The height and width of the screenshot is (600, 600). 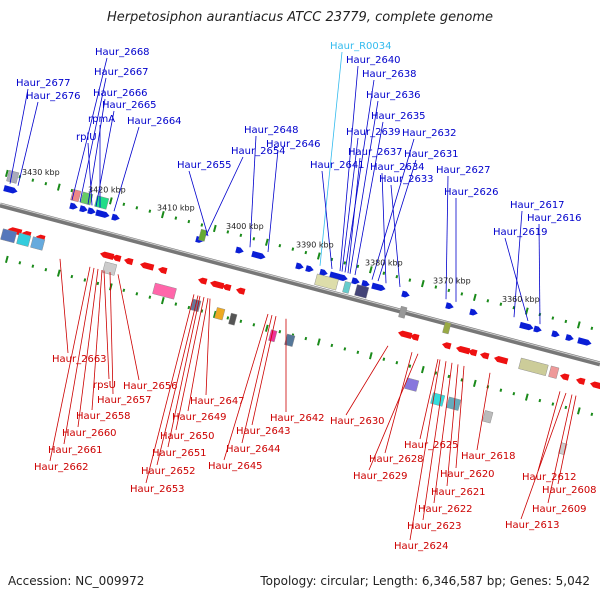 I want to click on gene-label-haur-2666: Haur_2666, so click(x=120, y=93).